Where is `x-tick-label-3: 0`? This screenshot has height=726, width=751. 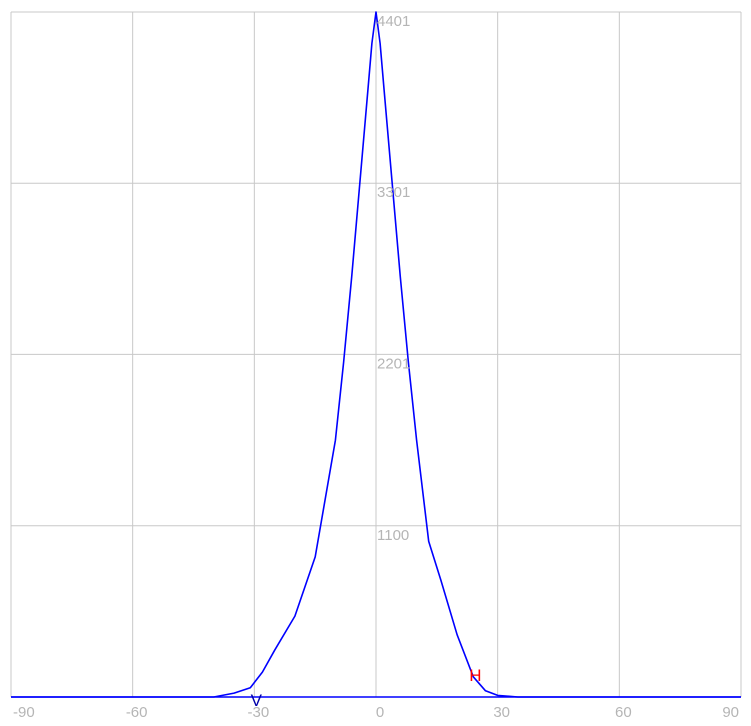
x-tick-label-3: 0 is located at coordinates (380, 712).